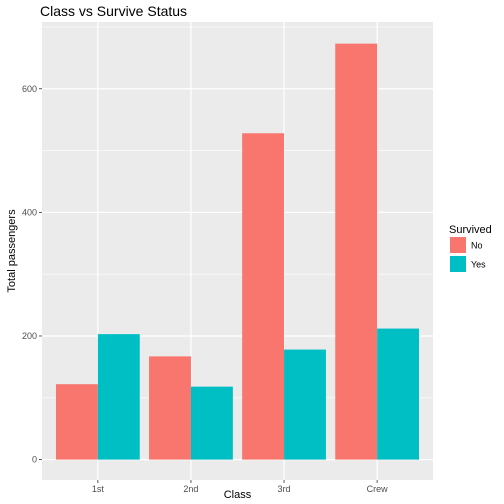 The width and height of the screenshot is (504, 504). What do you see at coordinates (29, 336) in the screenshot?
I see `y-tick-label: 200` at bounding box center [29, 336].